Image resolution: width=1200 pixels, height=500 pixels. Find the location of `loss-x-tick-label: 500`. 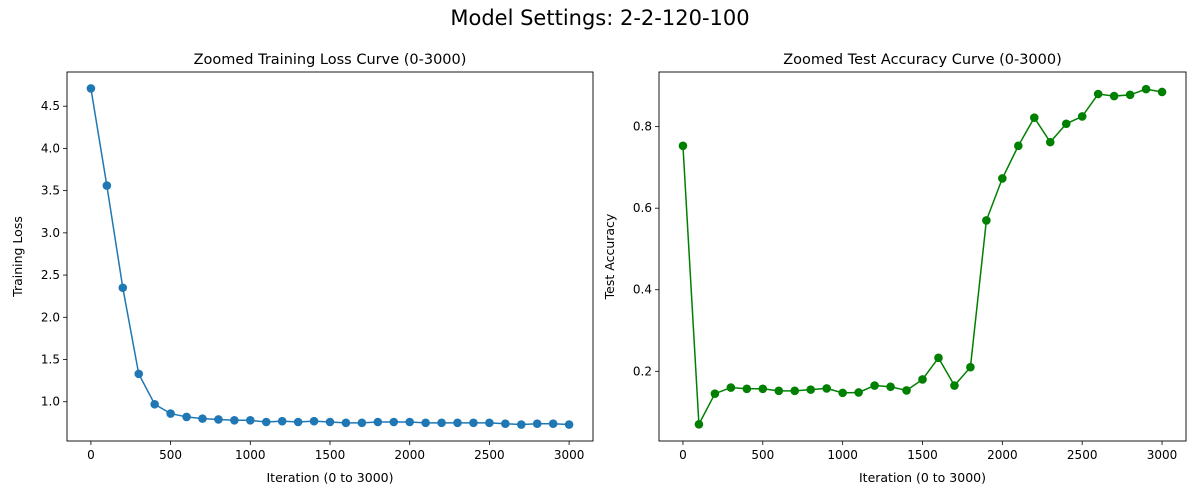

loss-x-tick-label: 500 is located at coordinates (170, 455).